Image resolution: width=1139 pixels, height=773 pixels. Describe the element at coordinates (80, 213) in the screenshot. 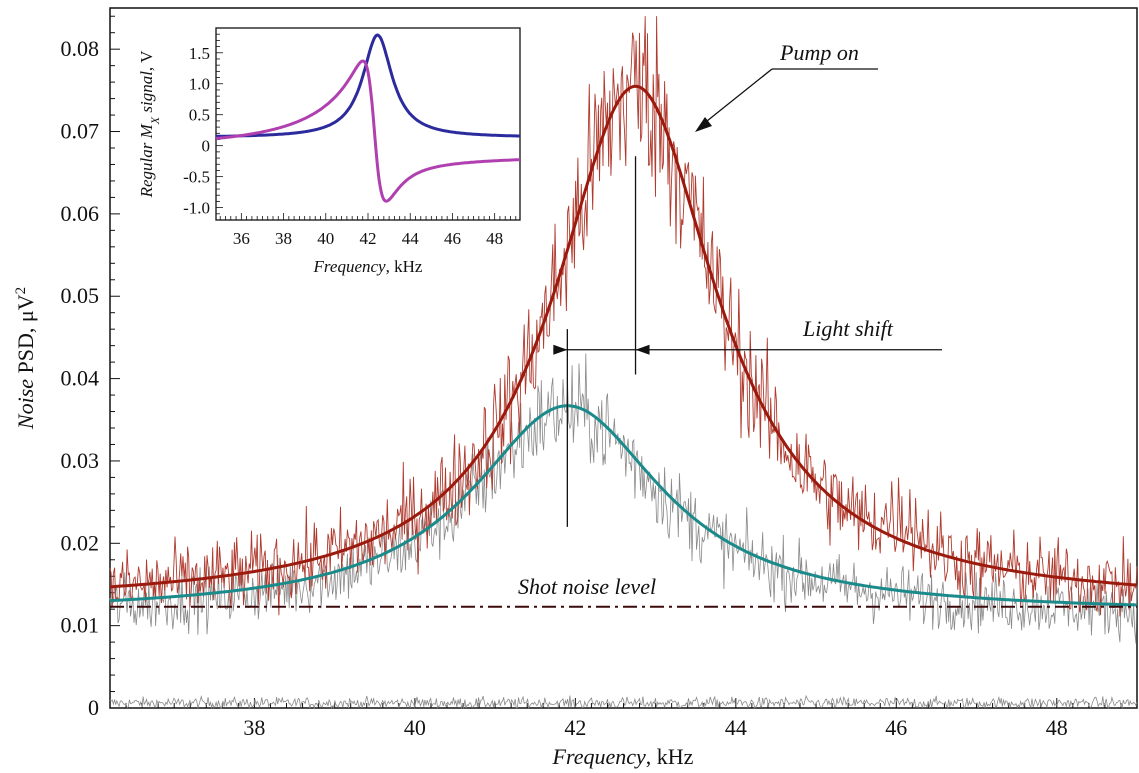

I see `y-tick-label: 0.06` at that location.